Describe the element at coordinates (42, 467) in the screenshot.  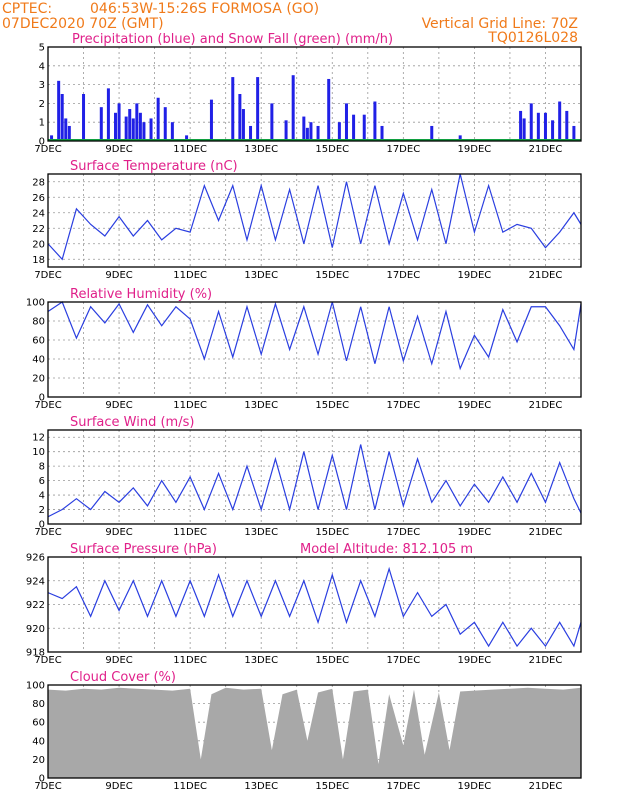
I see `y-tick-label: 8` at that location.